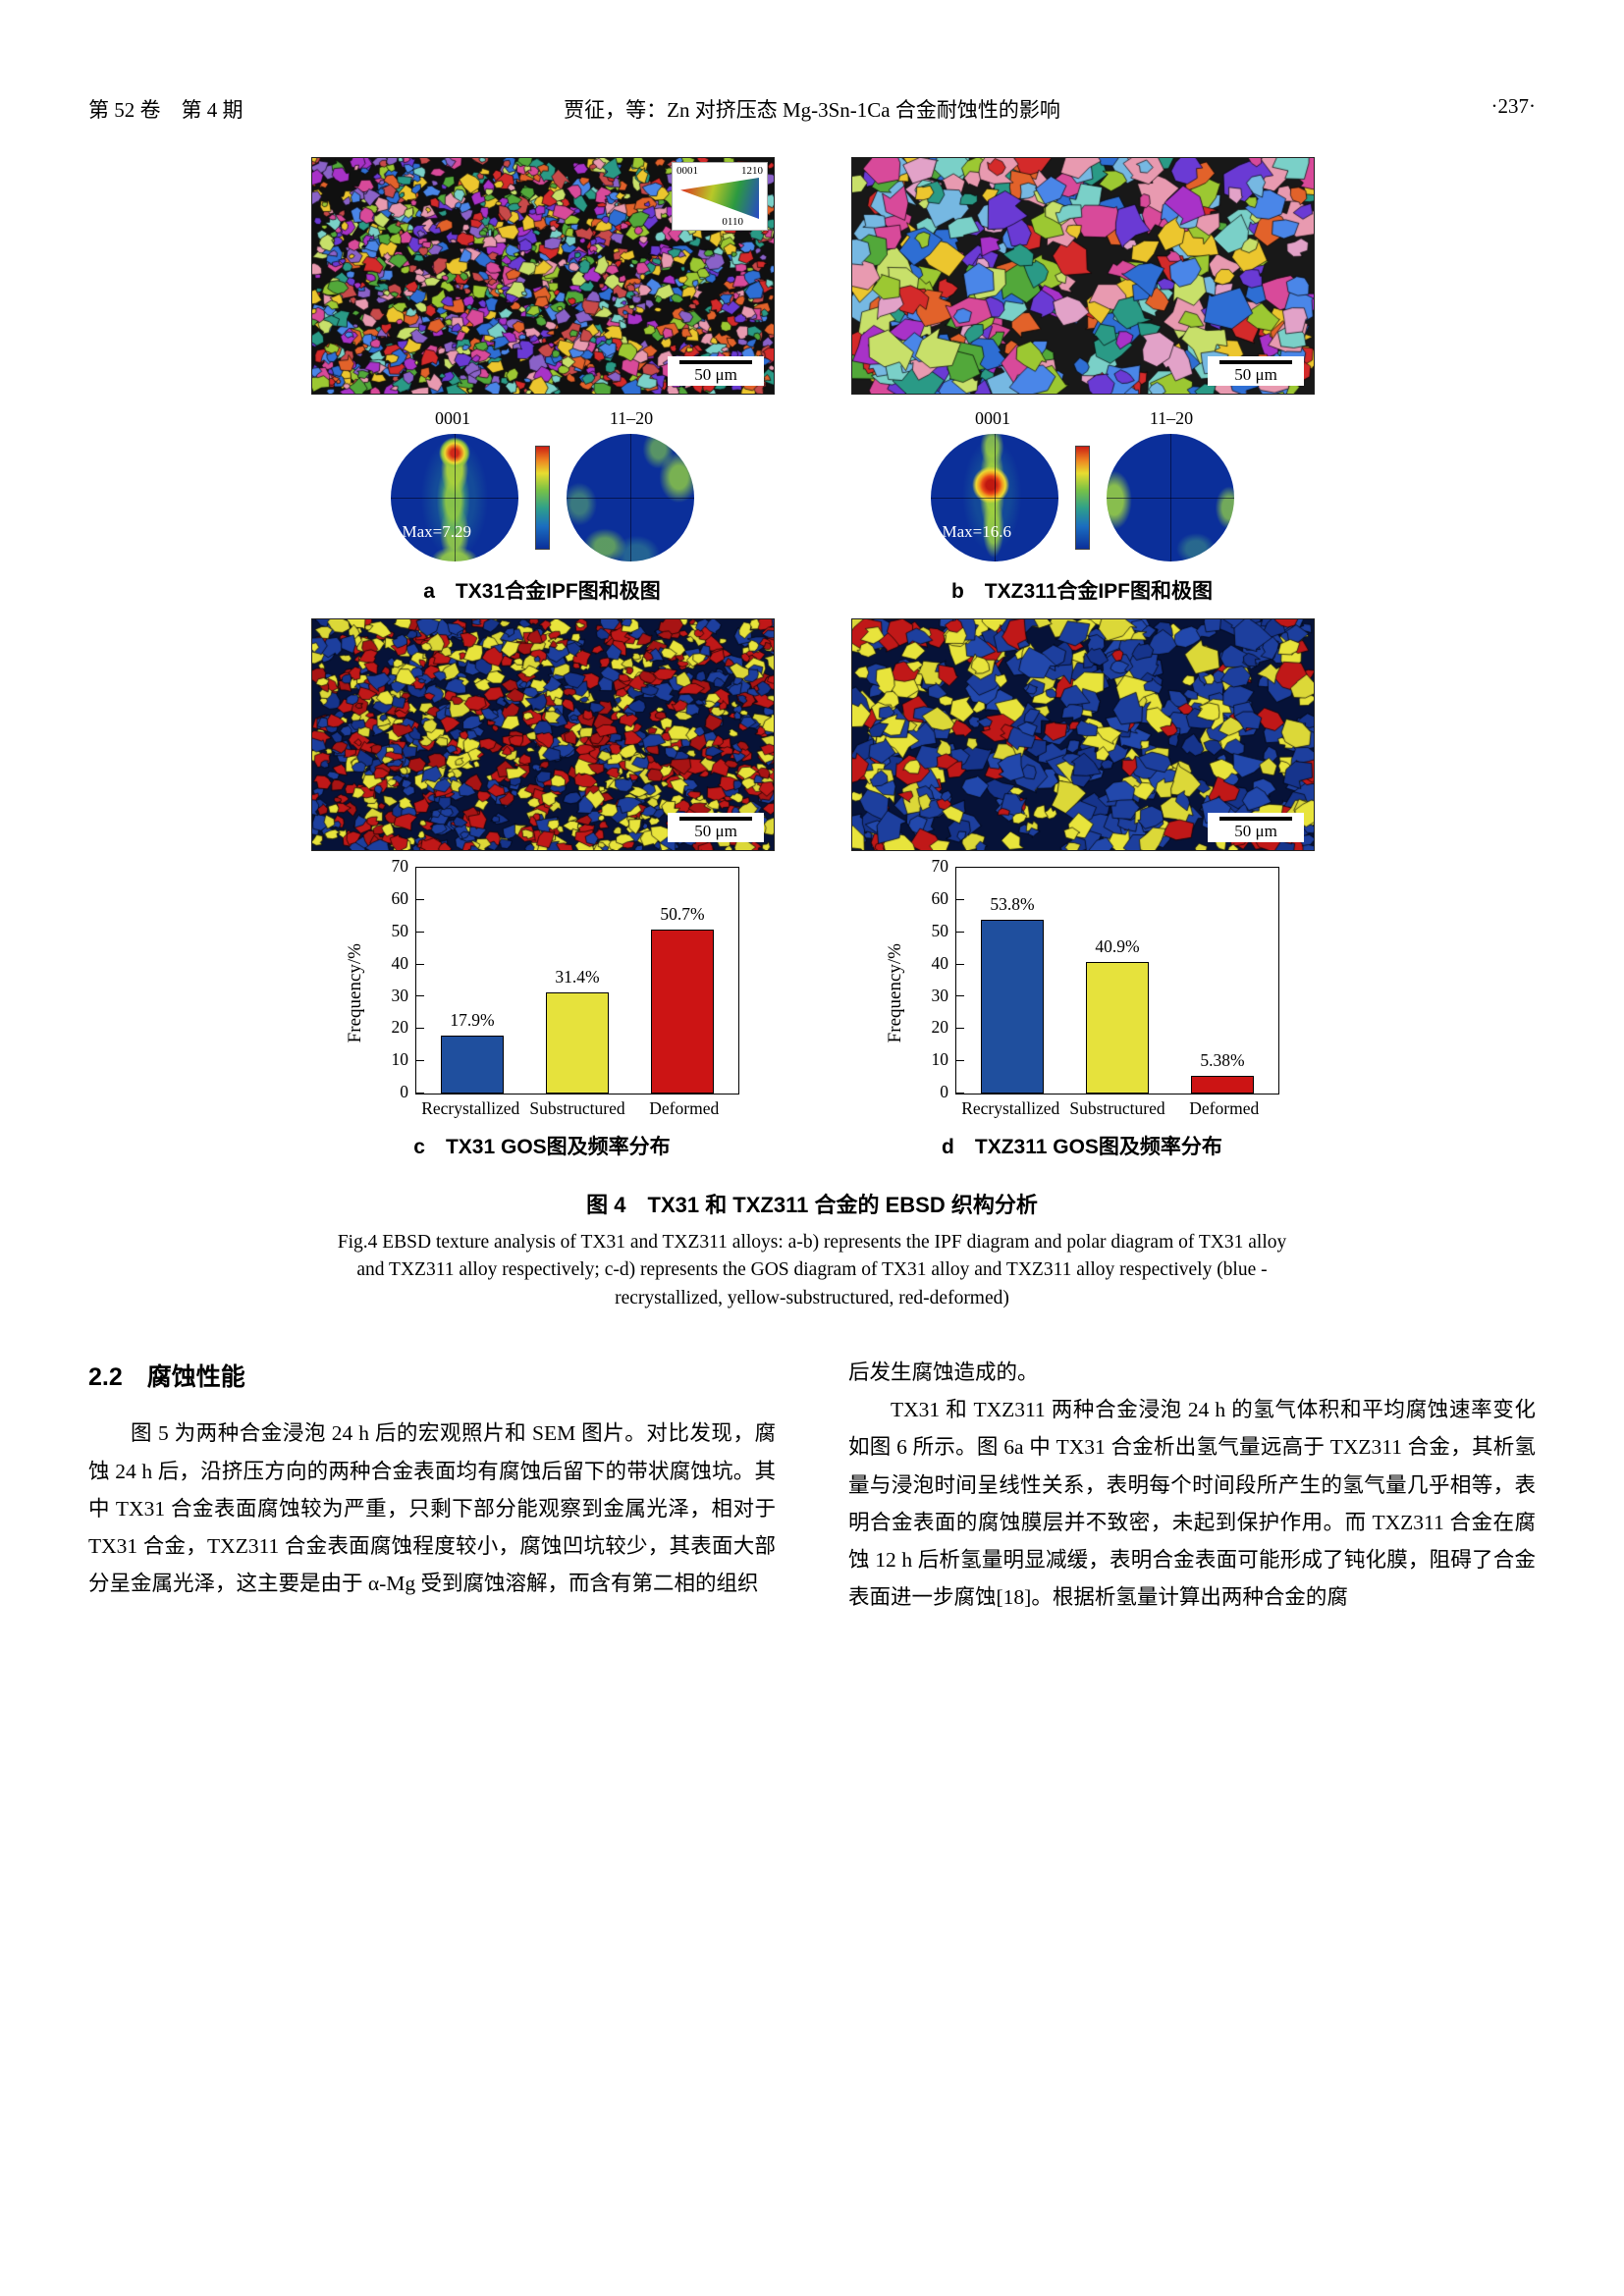  I want to click on pole-panel-txz311: 0001 11–20 Max=16.6 b TXZ311合金IPF图和极图, so click(1082, 506).